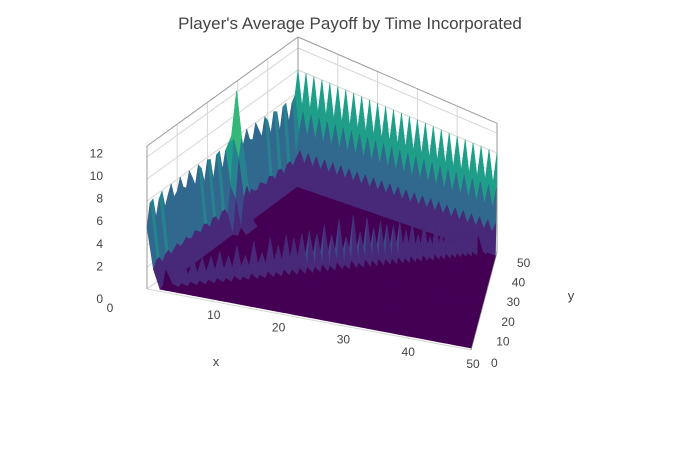  What do you see at coordinates (309, 319) in the screenshot?
I see `grid-line-y-floor` at bounding box center [309, 319].